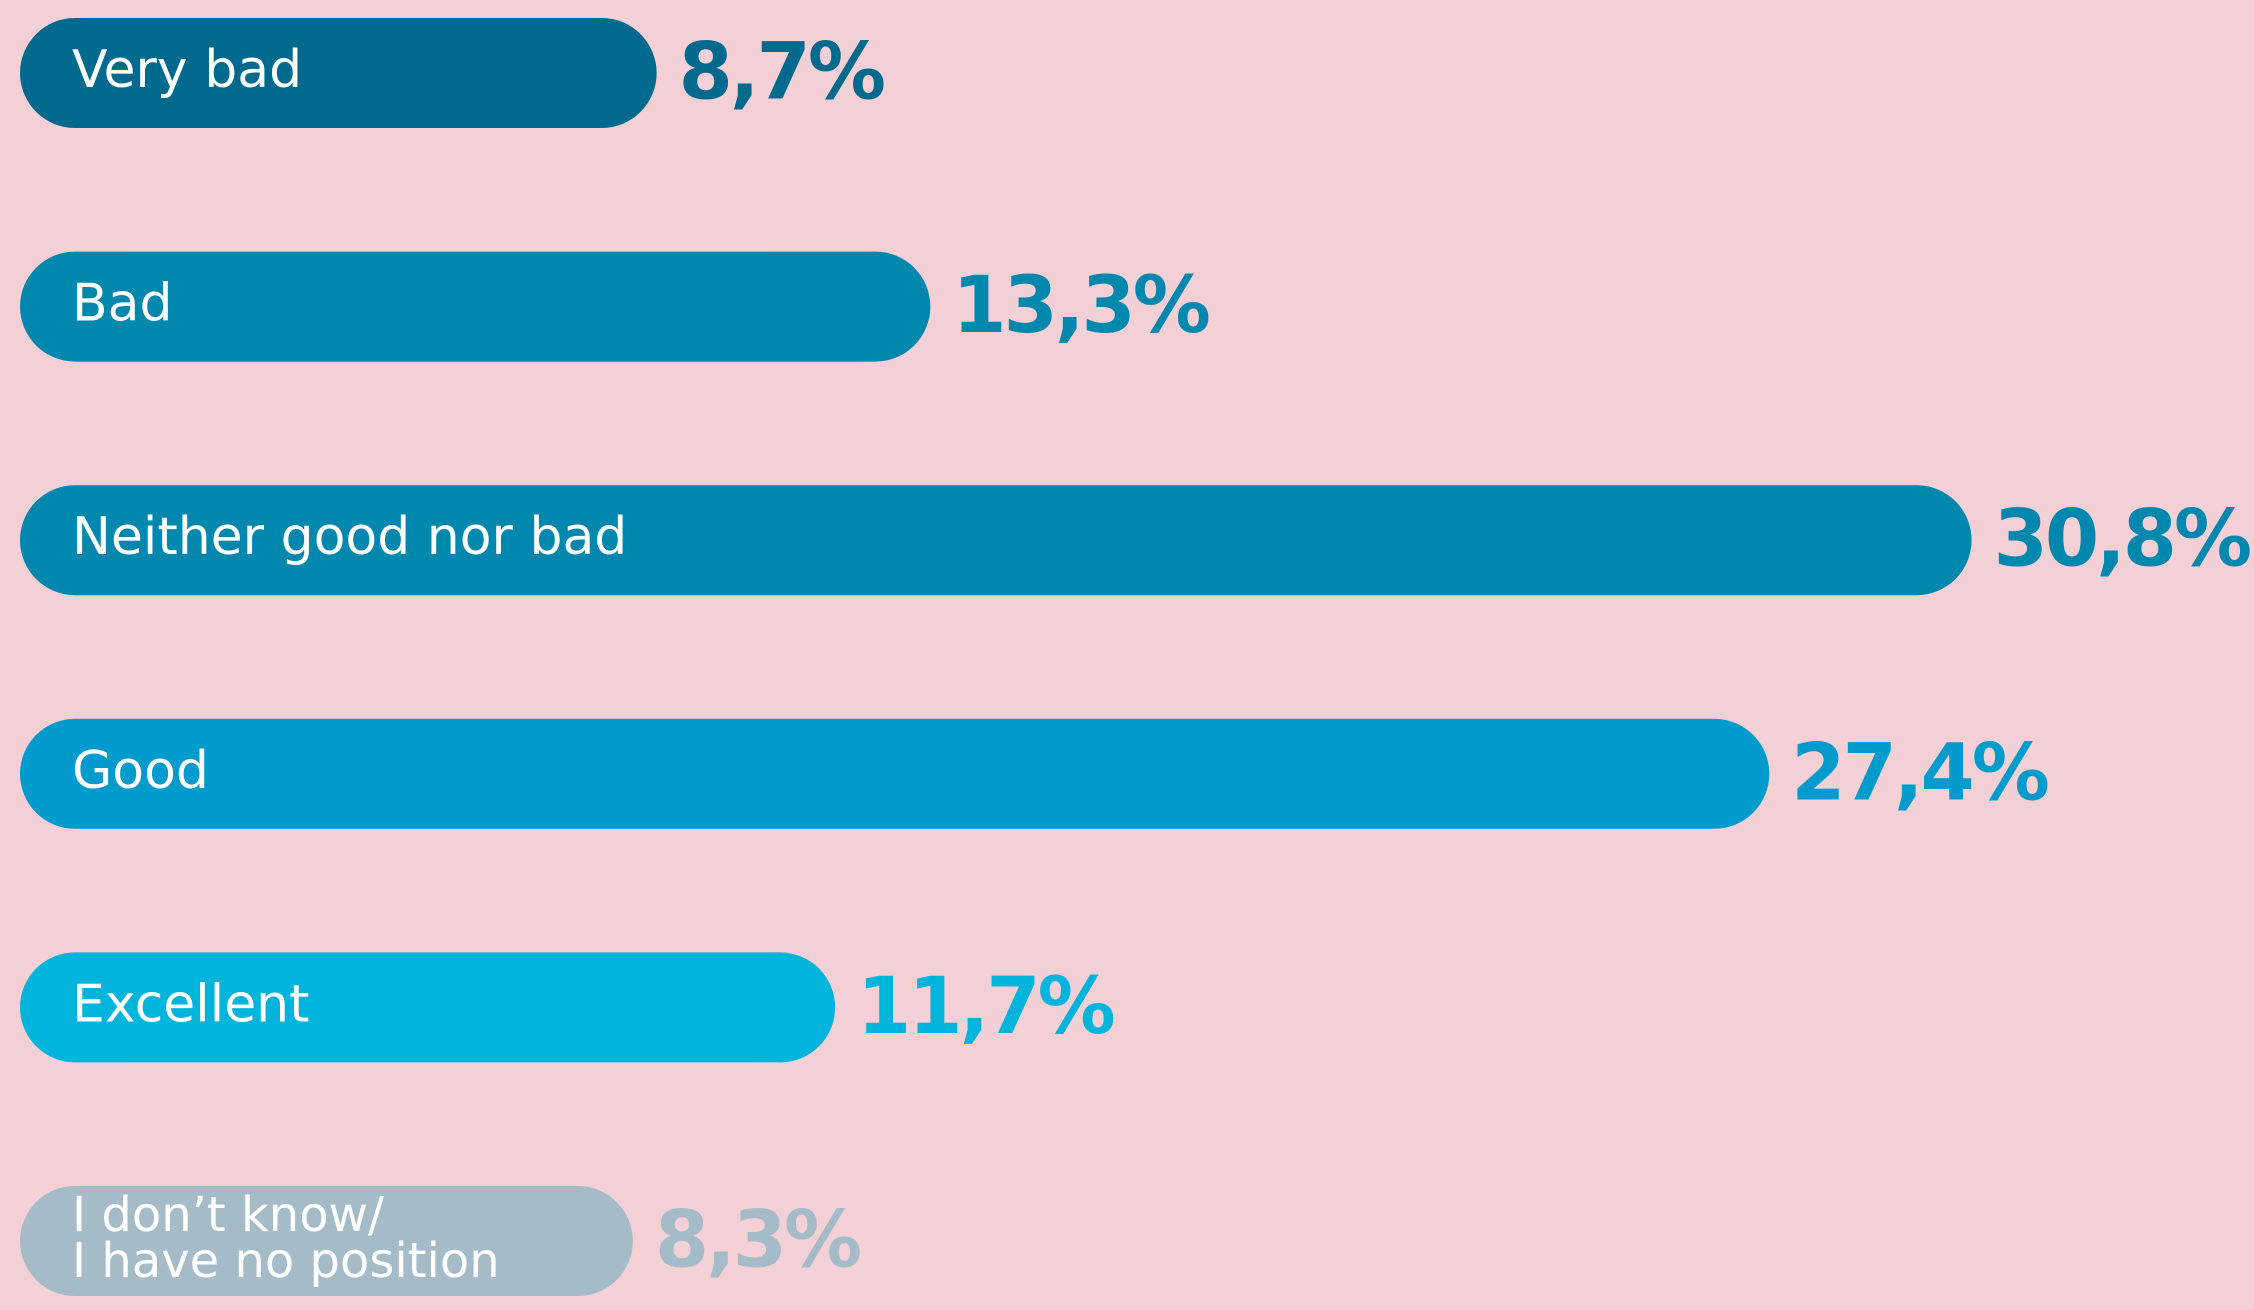 The height and width of the screenshot is (1310, 2254). I want to click on category-label: Bad, so click(122, 304).